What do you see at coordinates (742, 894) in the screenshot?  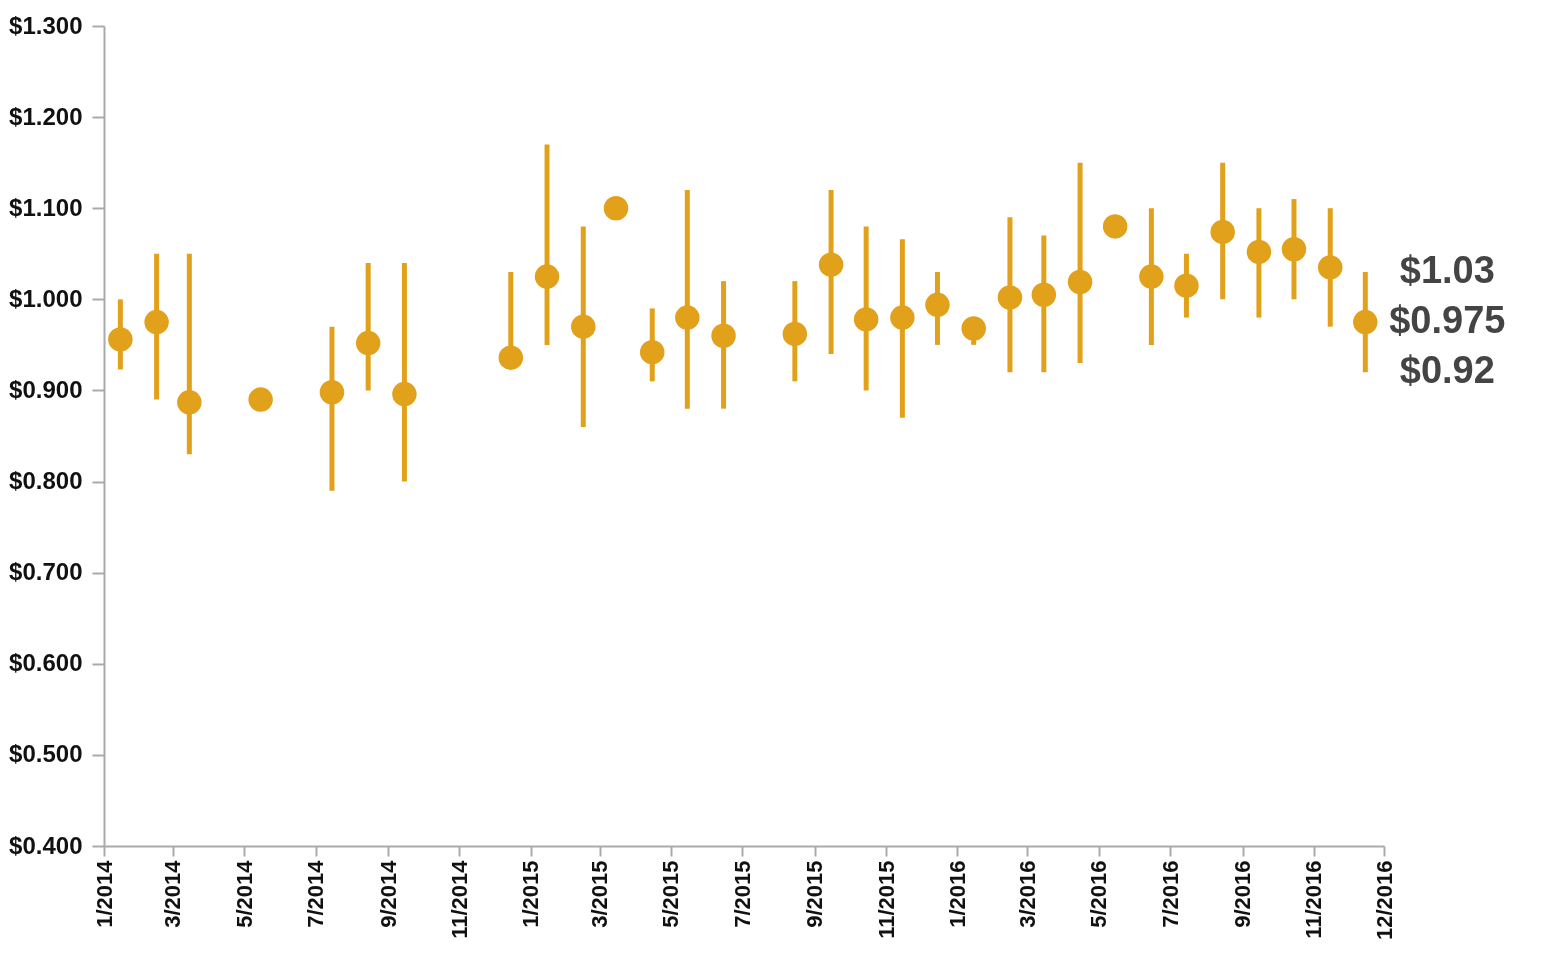 I see `x-tick-label: 7/2015` at bounding box center [742, 894].